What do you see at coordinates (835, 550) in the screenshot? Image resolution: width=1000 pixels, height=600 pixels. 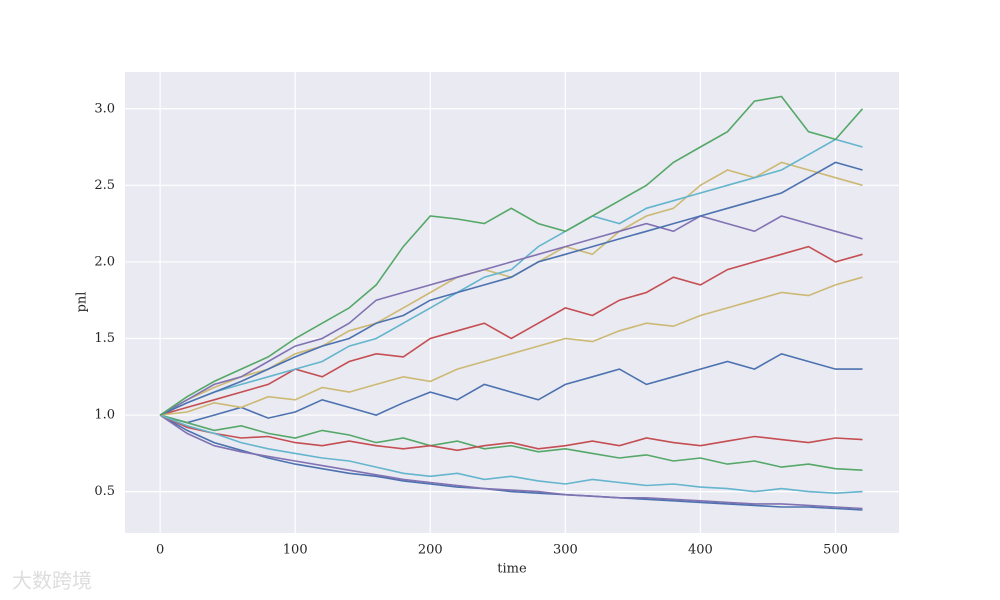 I see `x-tick-label: 500` at bounding box center [835, 550].